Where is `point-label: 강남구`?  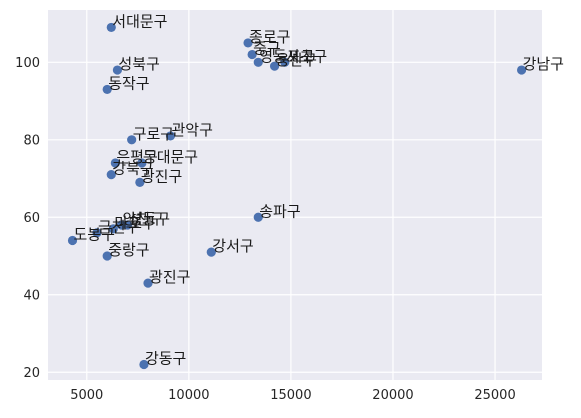 point-label: 강남구 is located at coordinates (543, 64).